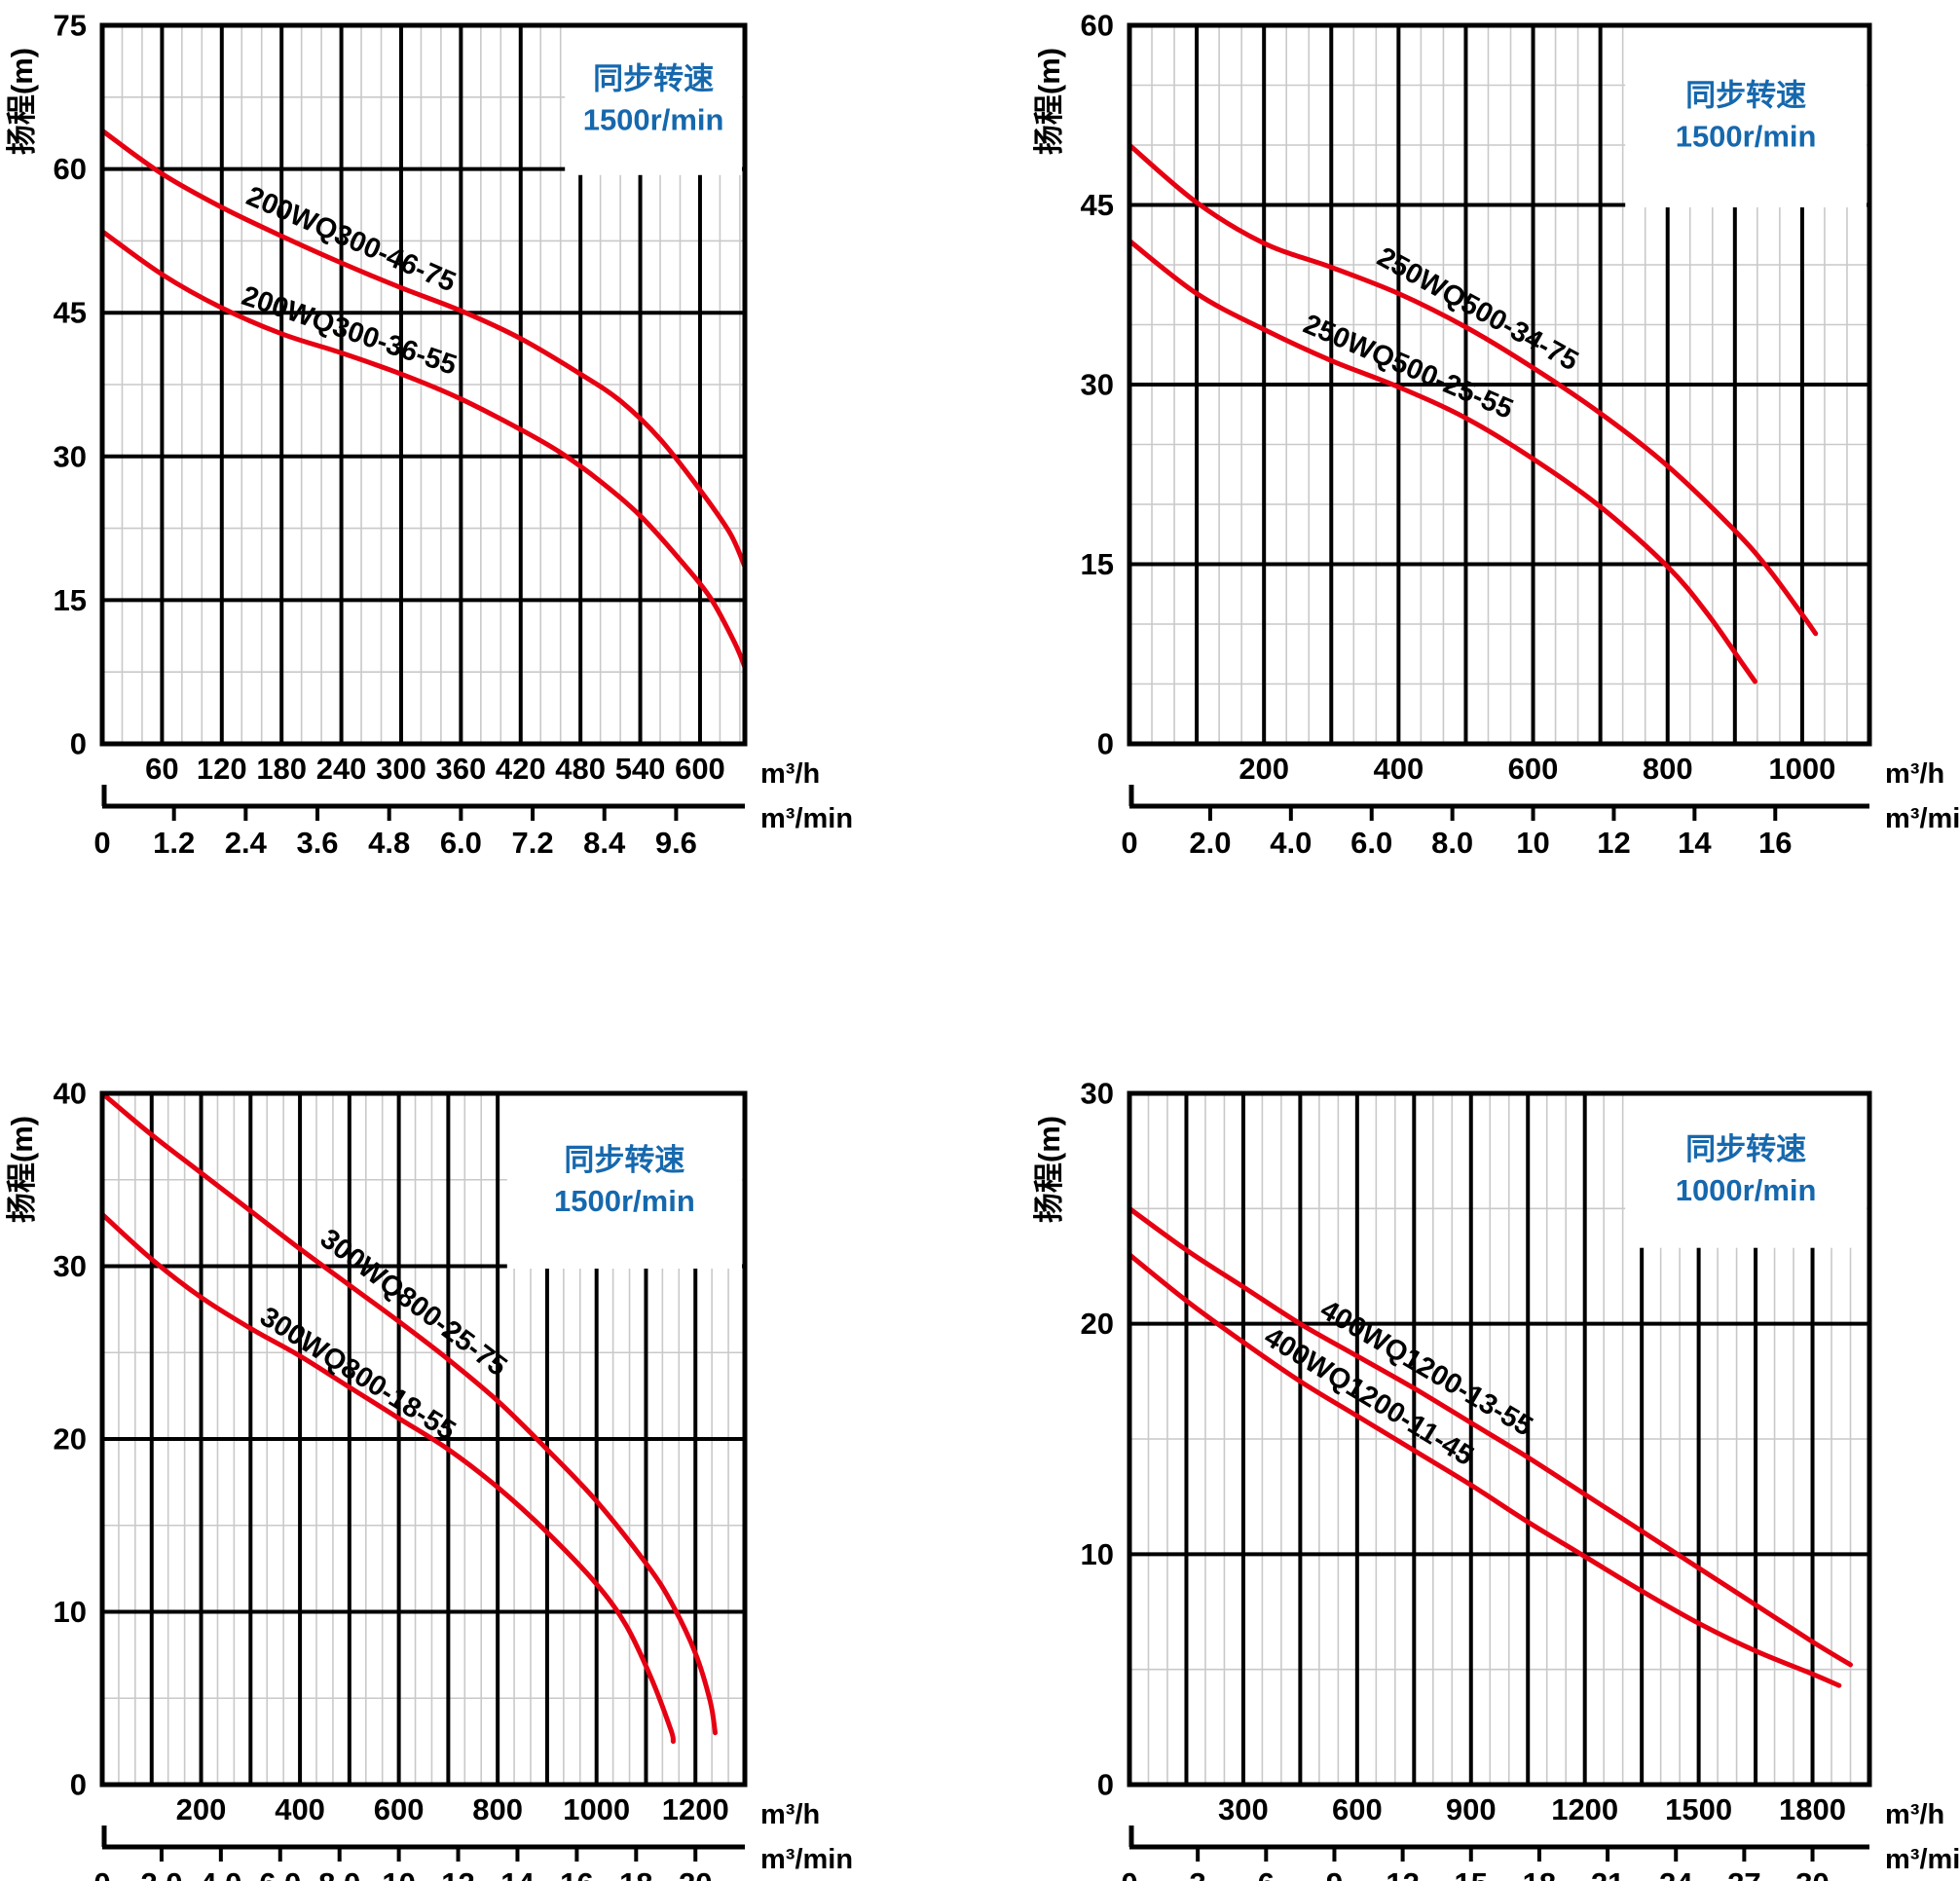 The height and width of the screenshot is (1881, 1960). What do you see at coordinates (246, 843) in the screenshot?
I see `x-tick-label-m3min: 2.4` at bounding box center [246, 843].